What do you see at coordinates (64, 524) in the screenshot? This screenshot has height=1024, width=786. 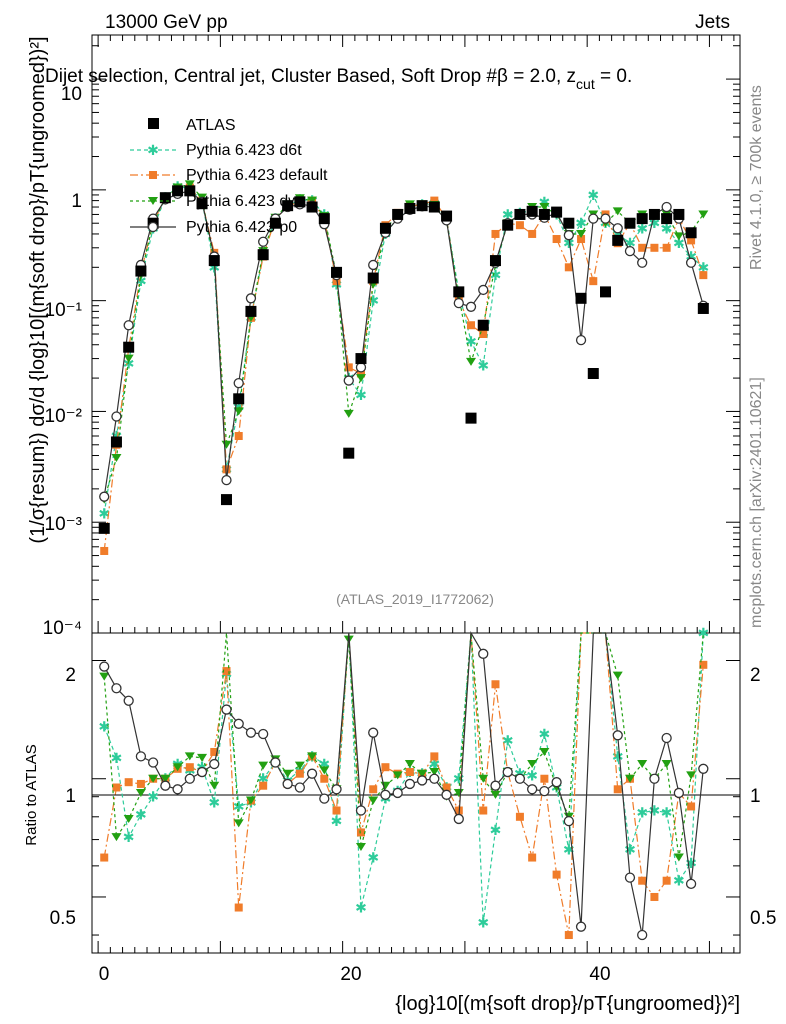 I see `ytick-label-1e-3: 10⁻³` at bounding box center [64, 524].